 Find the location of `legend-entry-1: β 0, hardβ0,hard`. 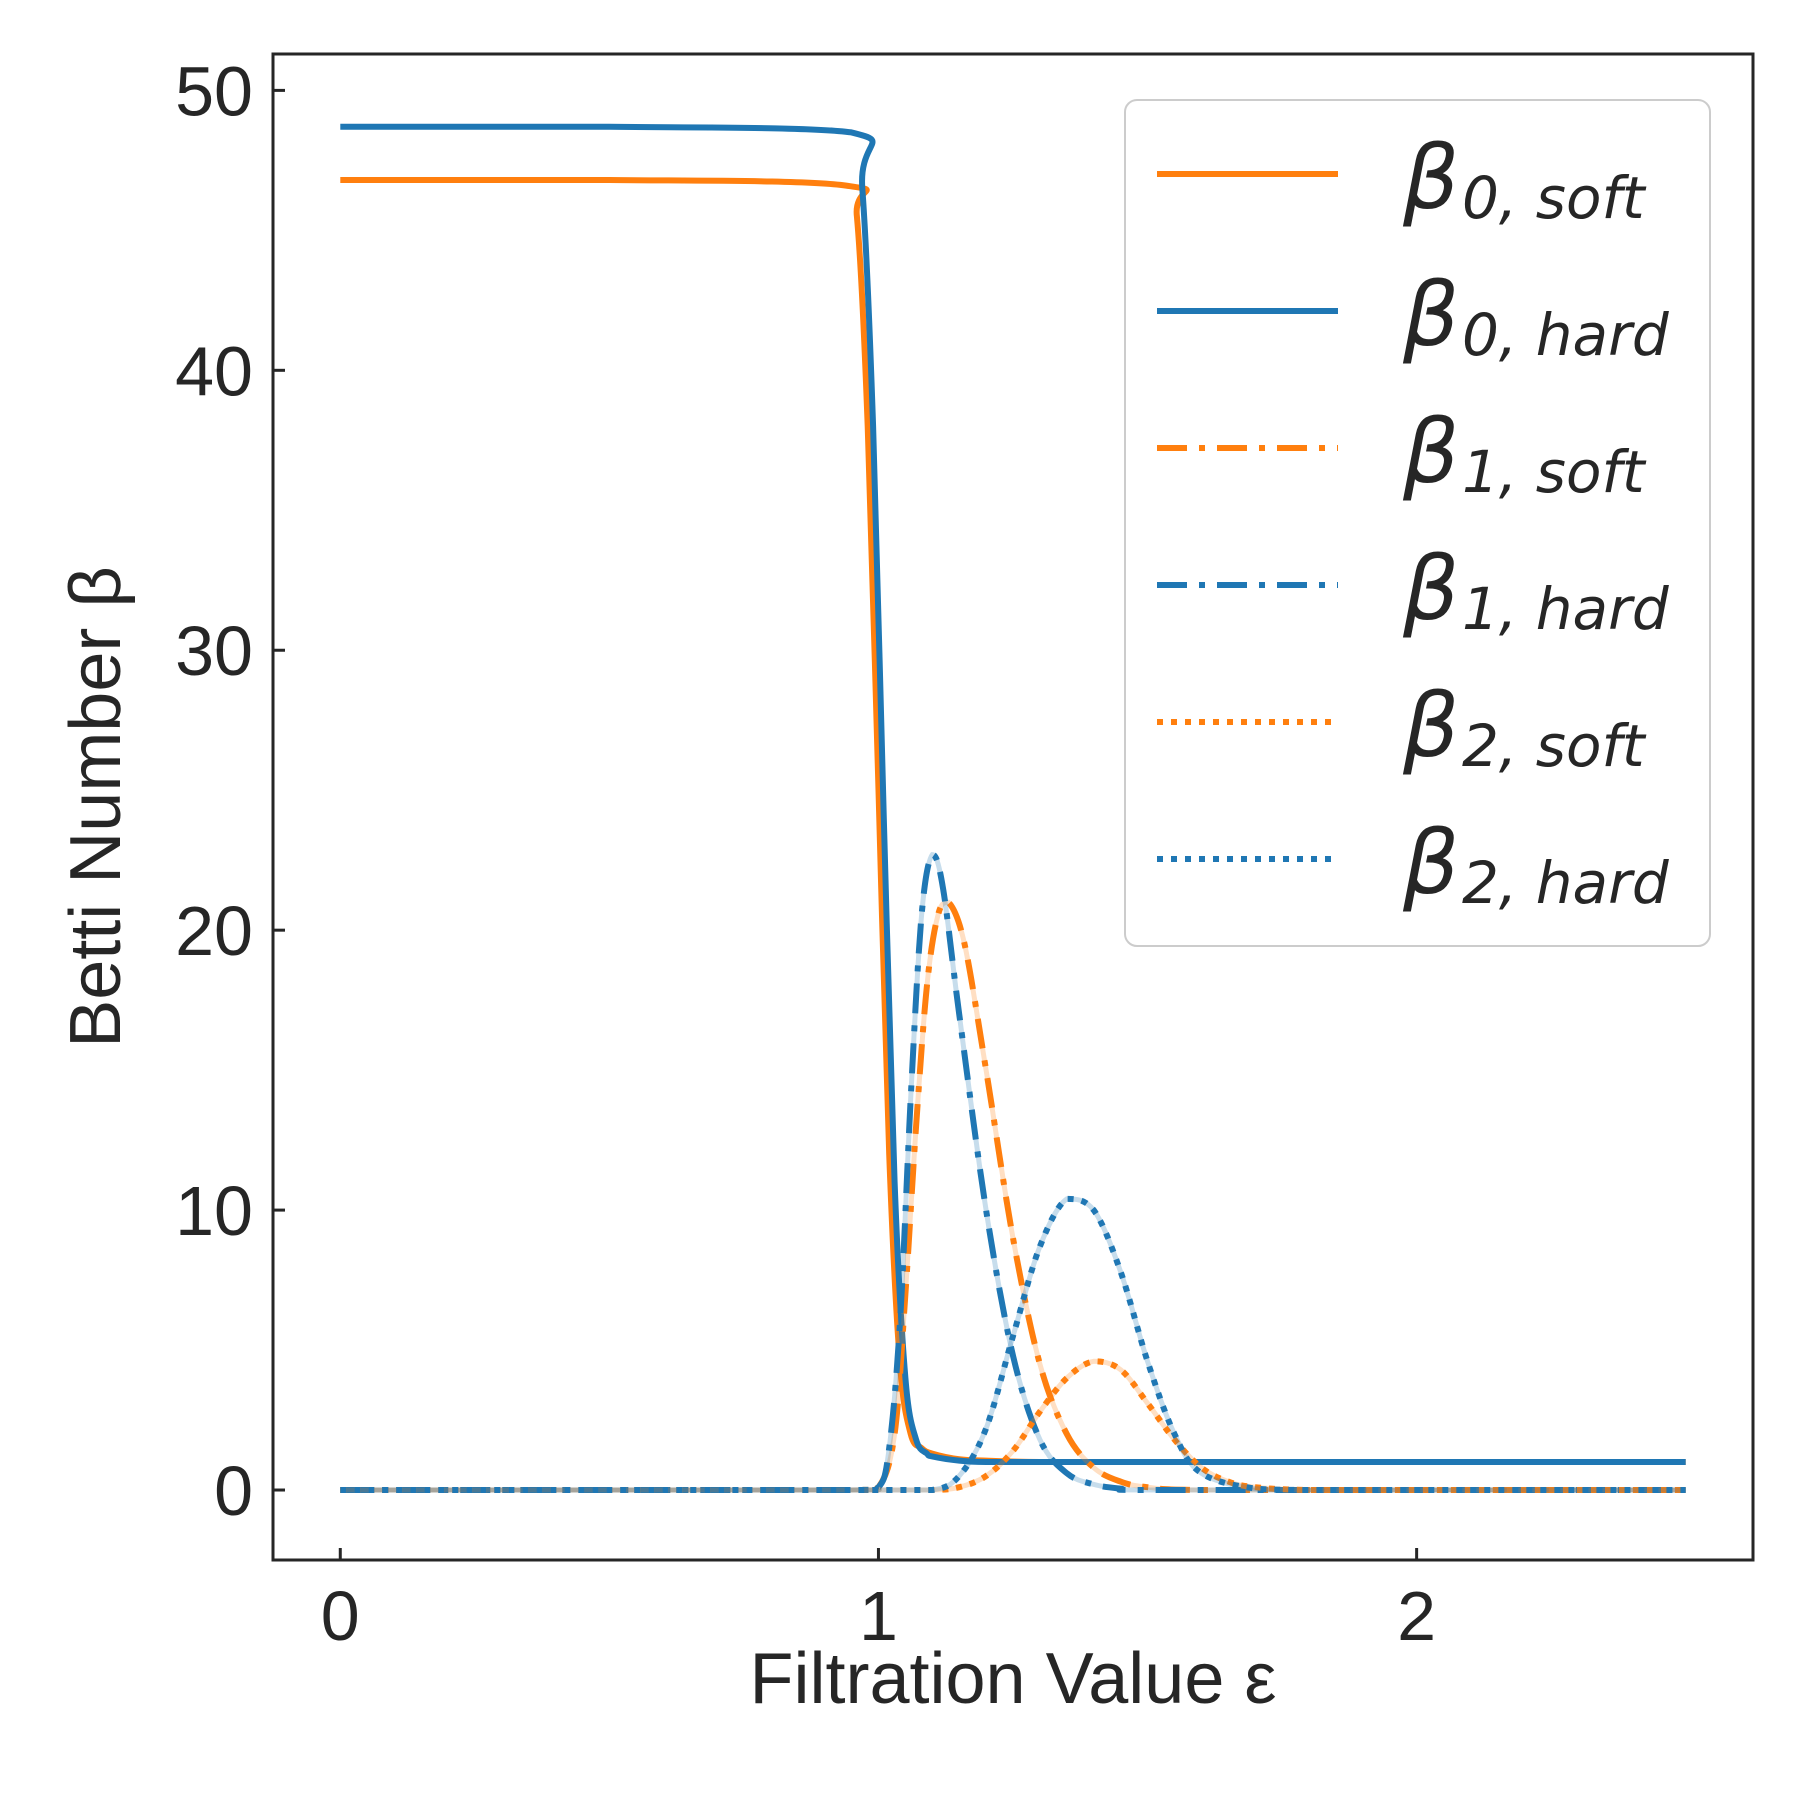

legend-entry-1: β 0, hardβ0,hard is located at coordinates (1536, 316).